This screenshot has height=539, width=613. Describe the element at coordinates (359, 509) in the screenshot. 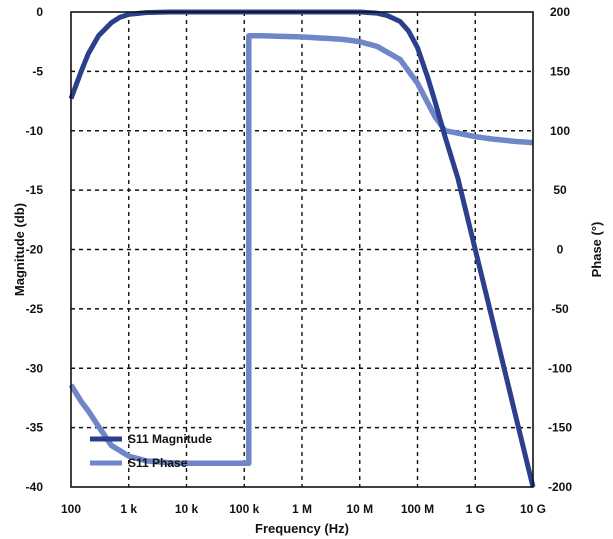

I see `x-tick-label: 10 M` at that location.